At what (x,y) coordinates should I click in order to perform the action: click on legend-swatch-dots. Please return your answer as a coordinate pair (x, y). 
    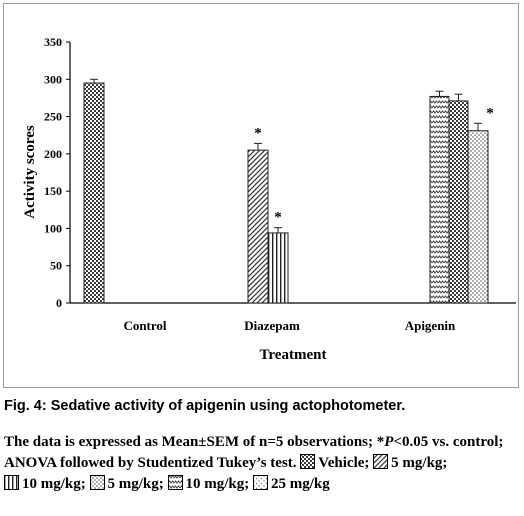
    Looking at the image, I should click on (97, 482).